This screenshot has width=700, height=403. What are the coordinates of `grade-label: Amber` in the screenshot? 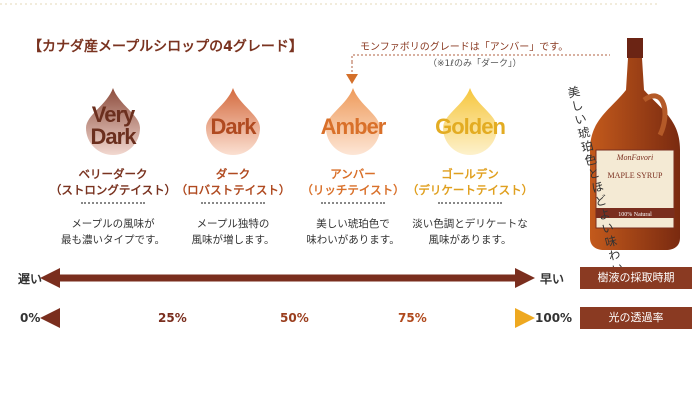 It's located at (353, 126).